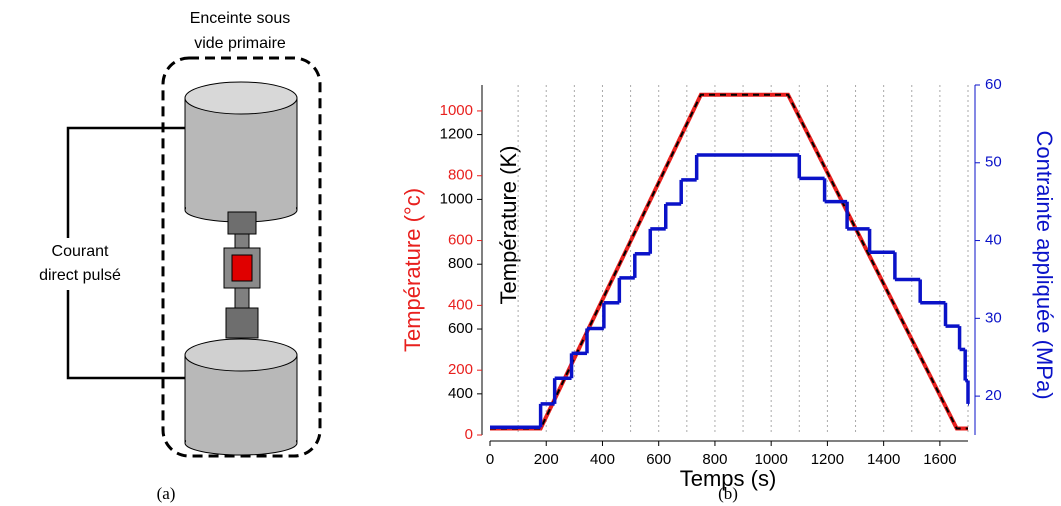 The width and height of the screenshot is (1061, 506). I want to click on label-background, so click(81, 264).